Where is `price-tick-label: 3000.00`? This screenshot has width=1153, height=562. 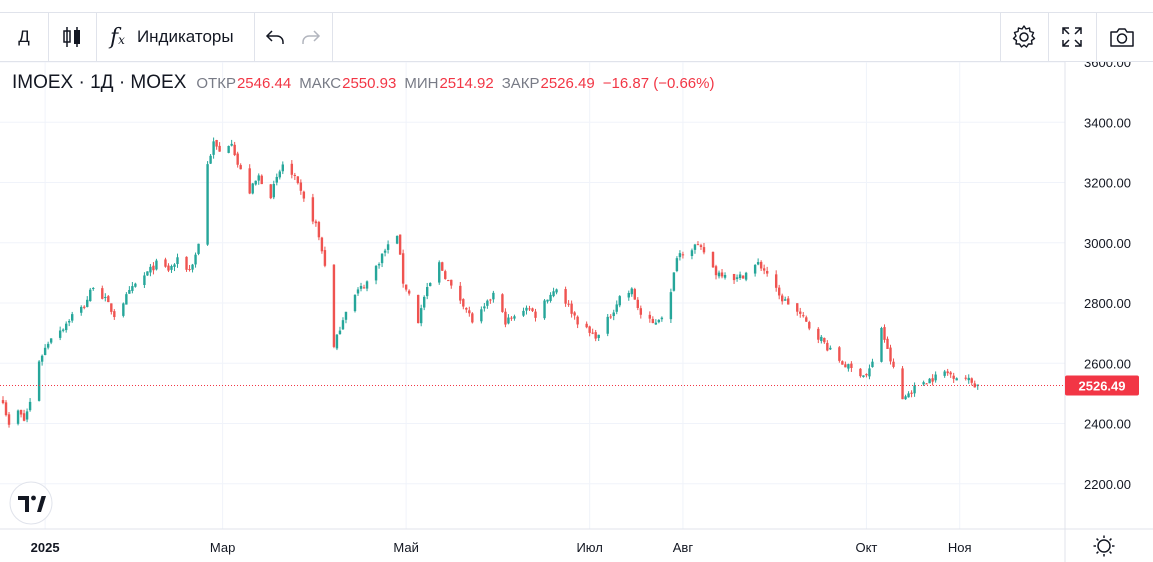 price-tick-label: 3000.00 is located at coordinates (1107, 243).